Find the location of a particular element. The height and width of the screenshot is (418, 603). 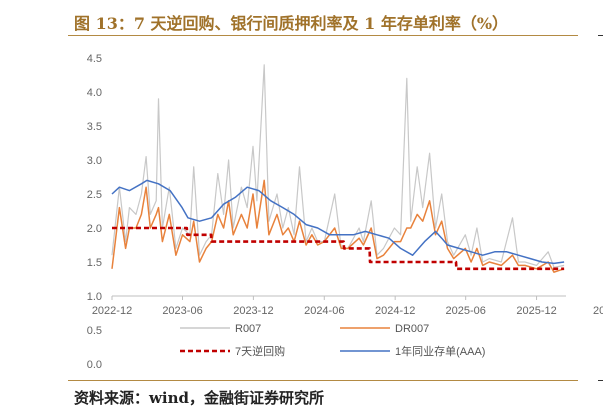

x-tick-label: 2023-12 is located at coordinates (253, 311).